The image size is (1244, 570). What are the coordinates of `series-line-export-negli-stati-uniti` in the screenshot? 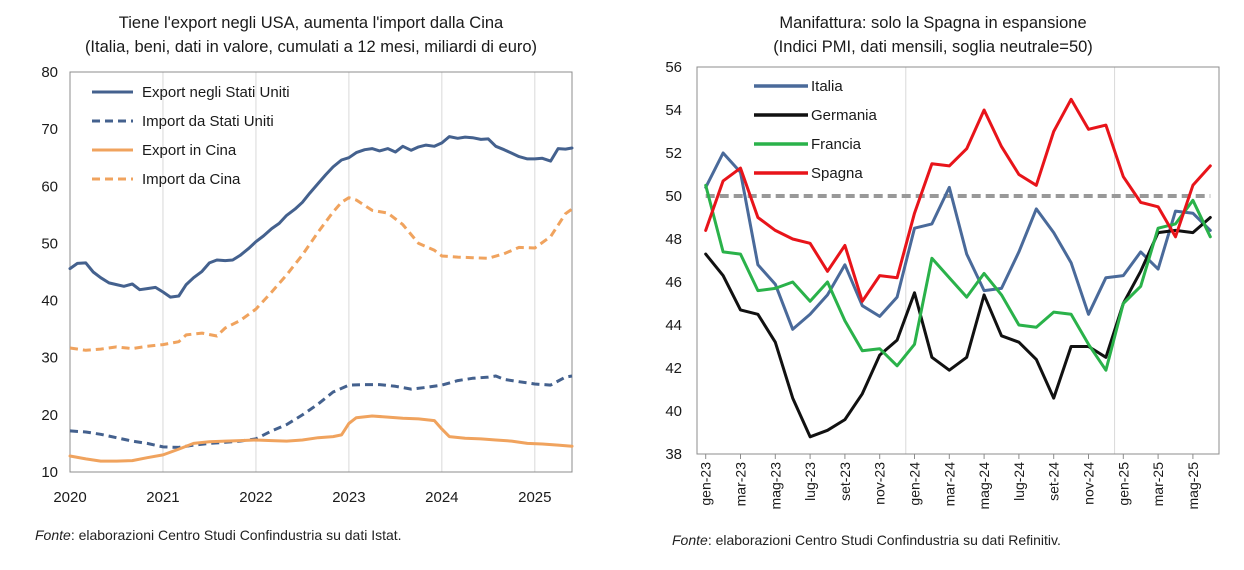 It's located at (321, 217).